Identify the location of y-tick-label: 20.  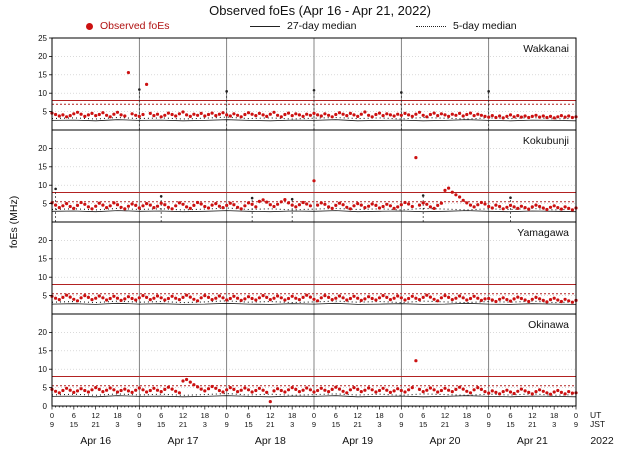
(42, 240).